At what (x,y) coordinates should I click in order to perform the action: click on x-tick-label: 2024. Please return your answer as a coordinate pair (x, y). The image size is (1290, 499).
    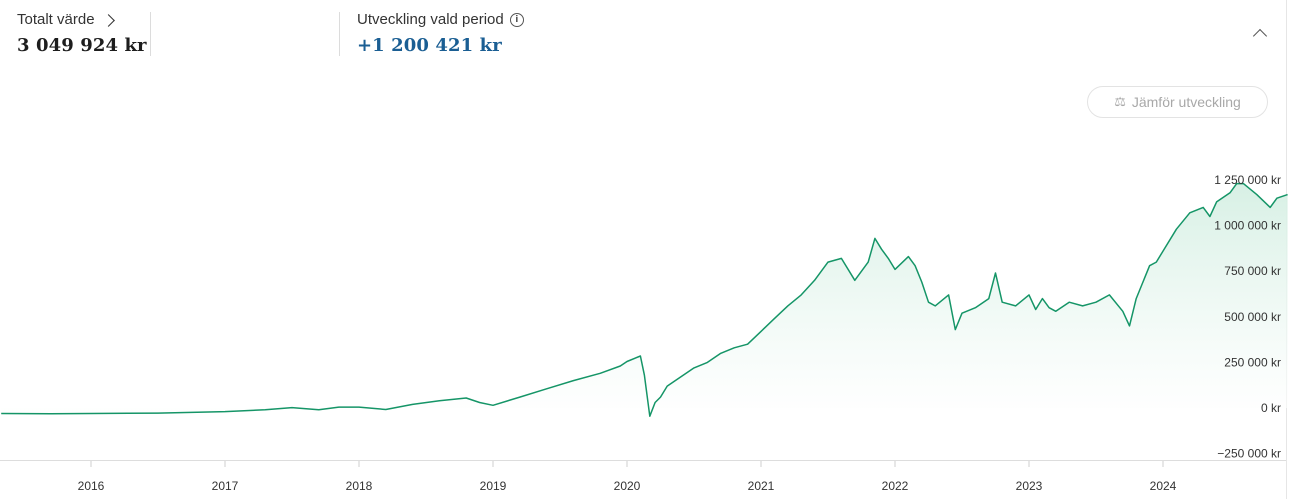
    Looking at the image, I should click on (1163, 486).